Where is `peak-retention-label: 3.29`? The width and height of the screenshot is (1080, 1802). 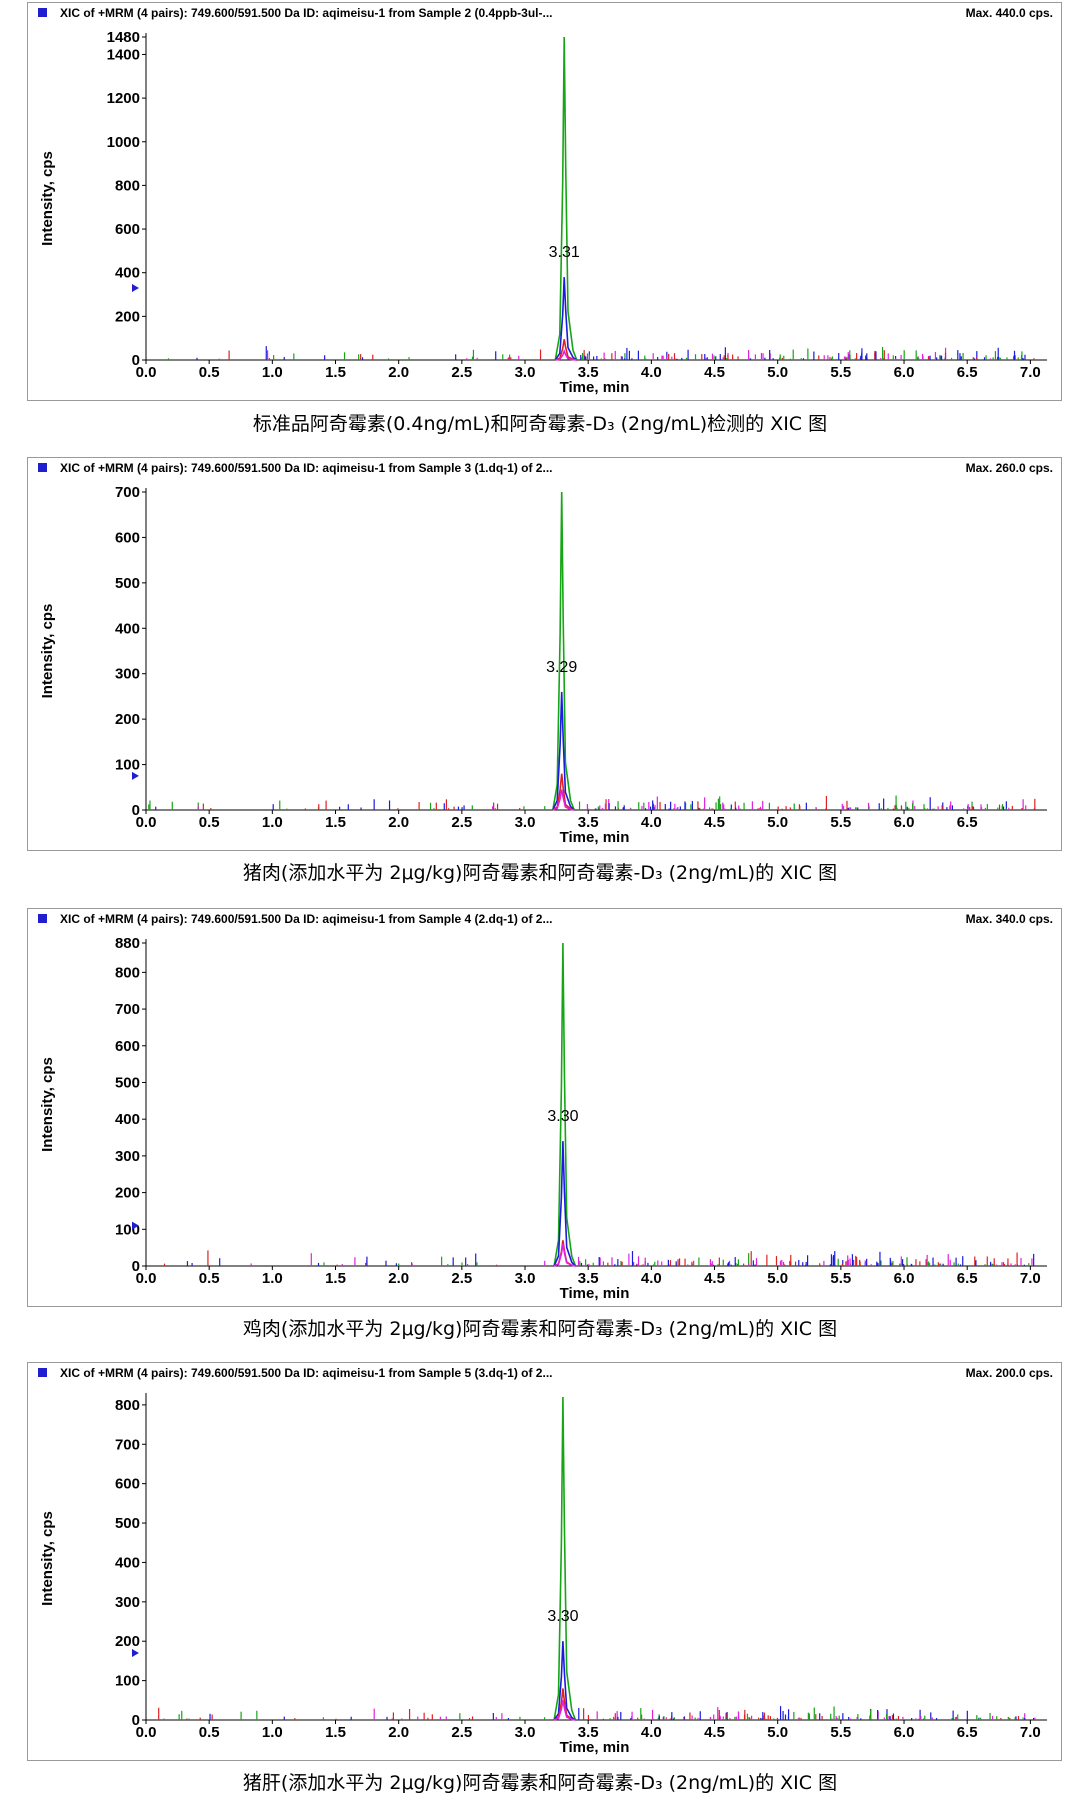 peak-retention-label: 3.29 is located at coordinates (561, 667).